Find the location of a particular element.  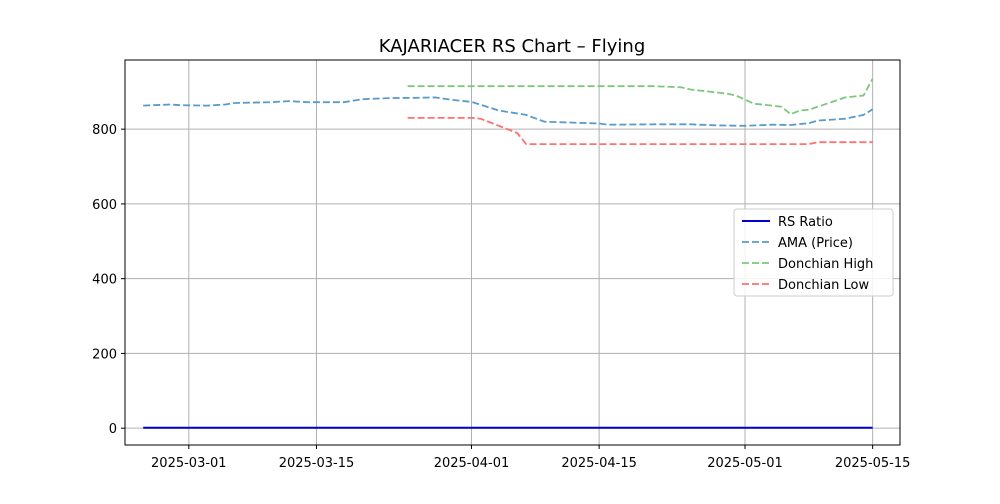

y-tick-label: 200 is located at coordinates (104, 354).